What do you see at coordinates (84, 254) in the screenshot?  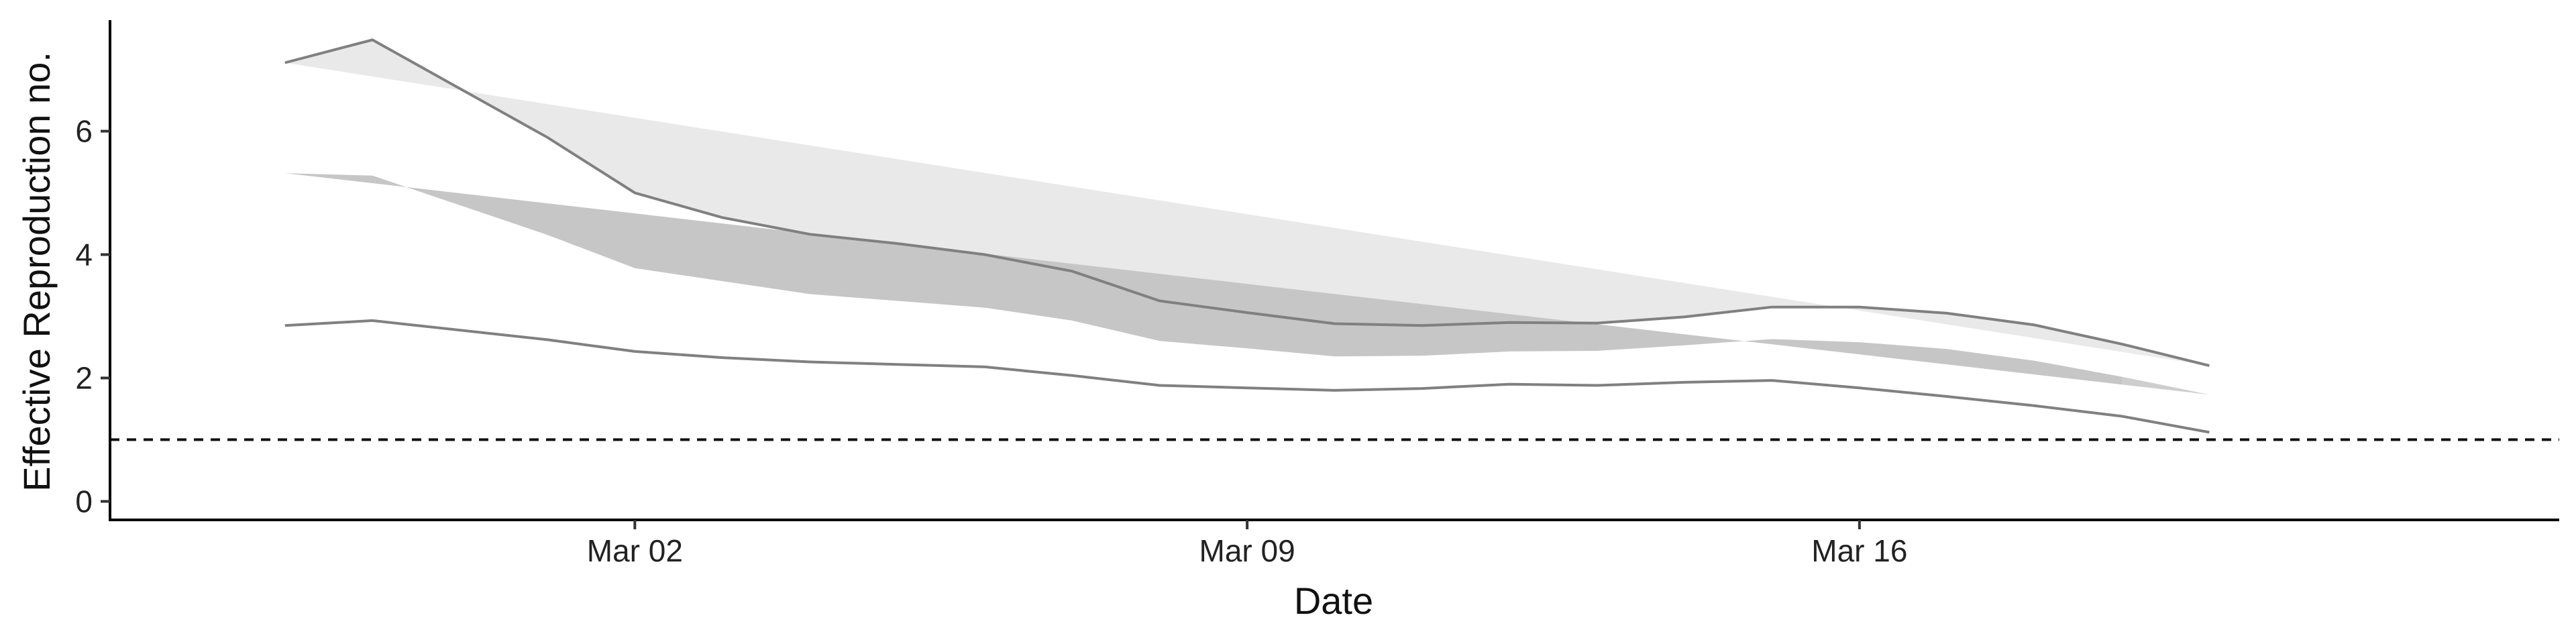 I see `y-tick-label: 4` at bounding box center [84, 254].